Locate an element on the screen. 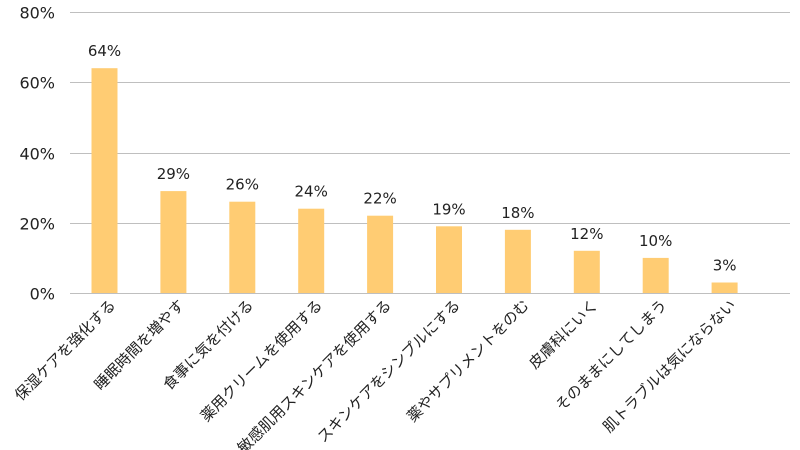 The image size is (800, 450). y-axis-tick-labels: 0% 20% 40% 60% 80% is located at coordinates (37, 154).